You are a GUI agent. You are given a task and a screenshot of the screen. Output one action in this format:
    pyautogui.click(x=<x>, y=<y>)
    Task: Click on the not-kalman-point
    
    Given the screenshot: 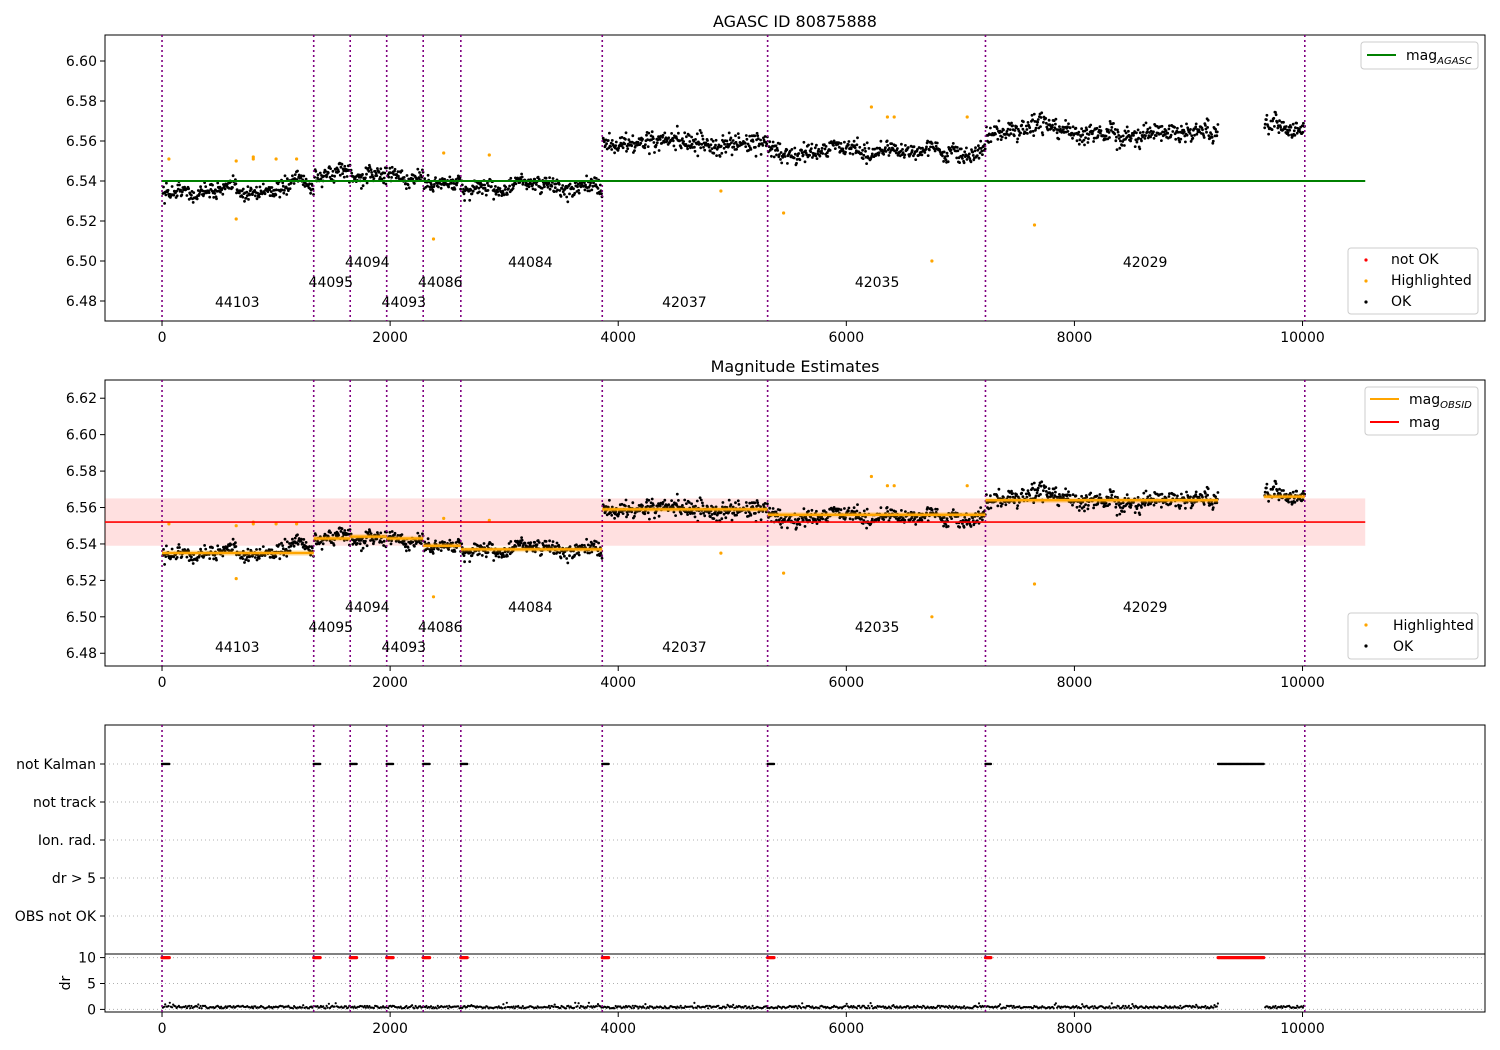 What is the action you would take?
    pyautogui.click(x=991, y=764)
    